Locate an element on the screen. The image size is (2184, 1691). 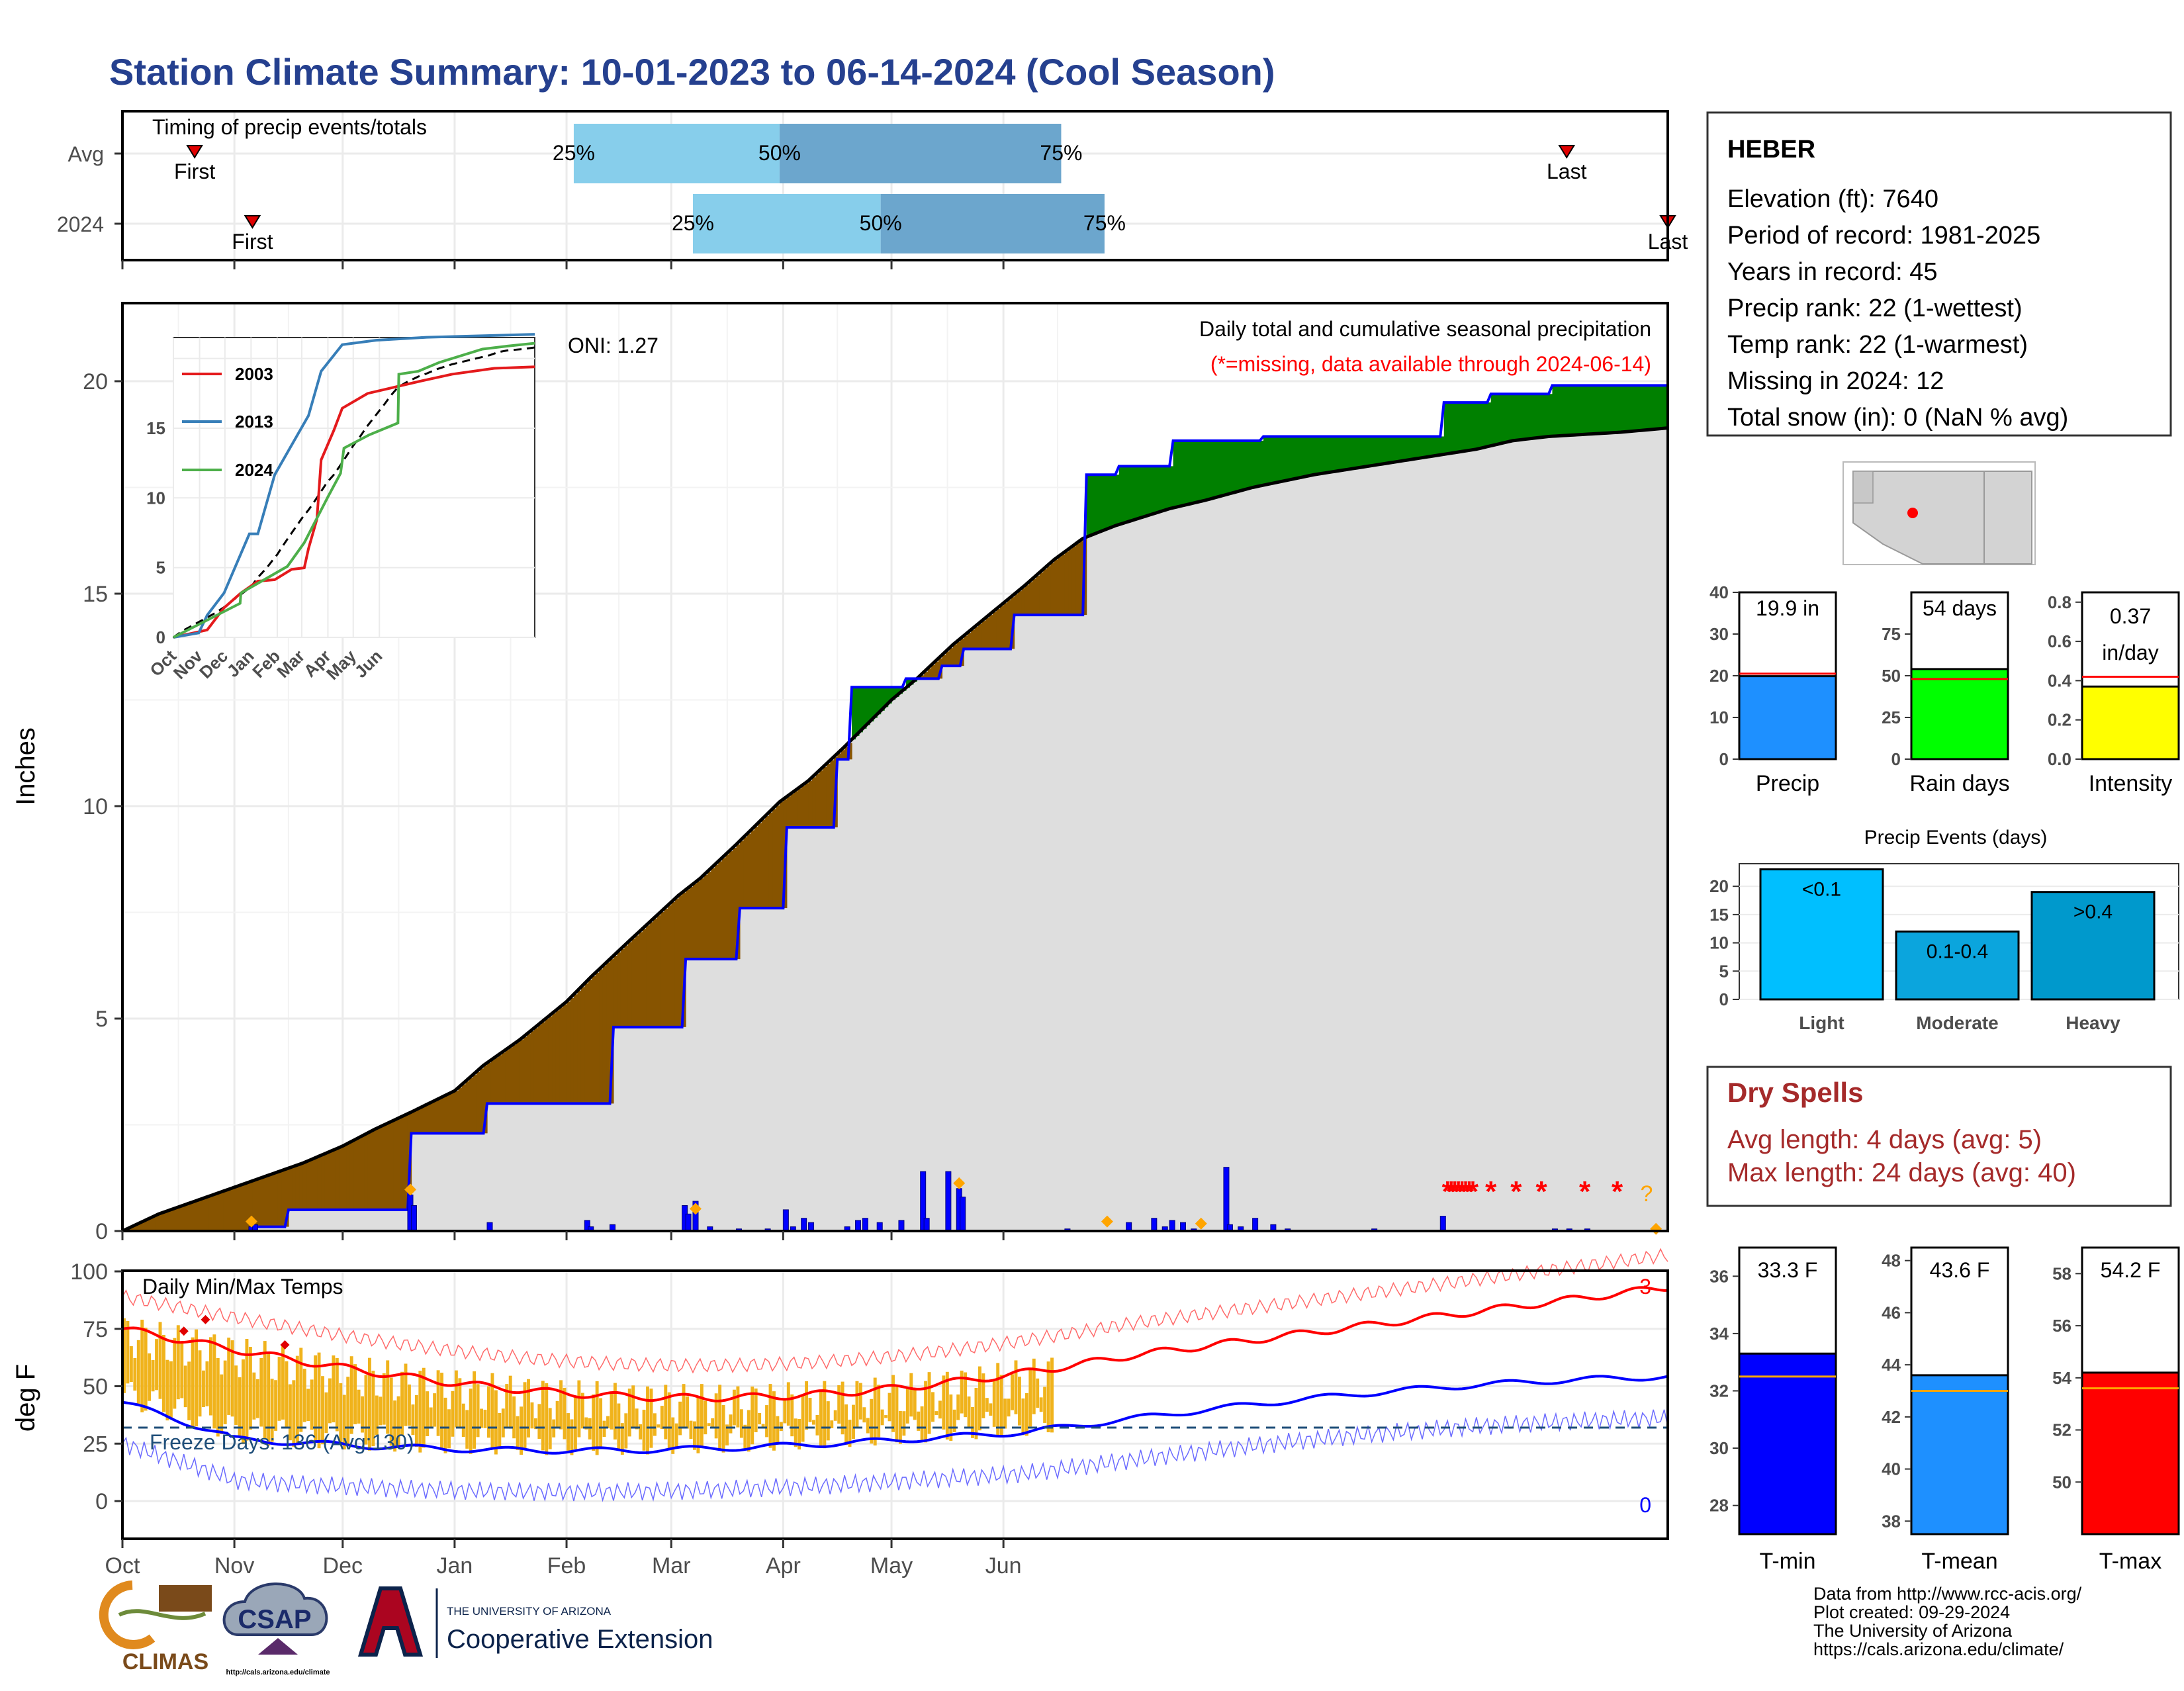
mini-bar-ytick: 0.8 is located at coordinates (2059, 602).